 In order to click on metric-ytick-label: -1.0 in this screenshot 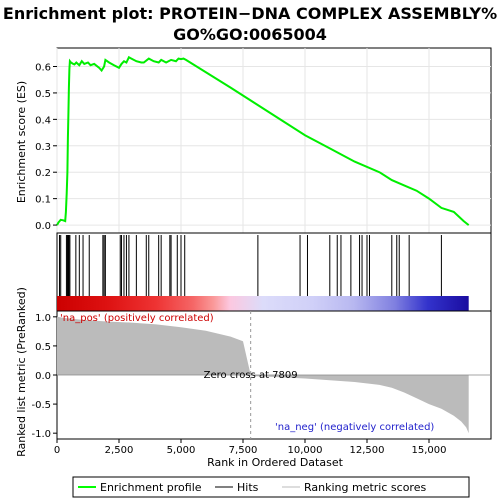, I will do `click(41, 434)`.